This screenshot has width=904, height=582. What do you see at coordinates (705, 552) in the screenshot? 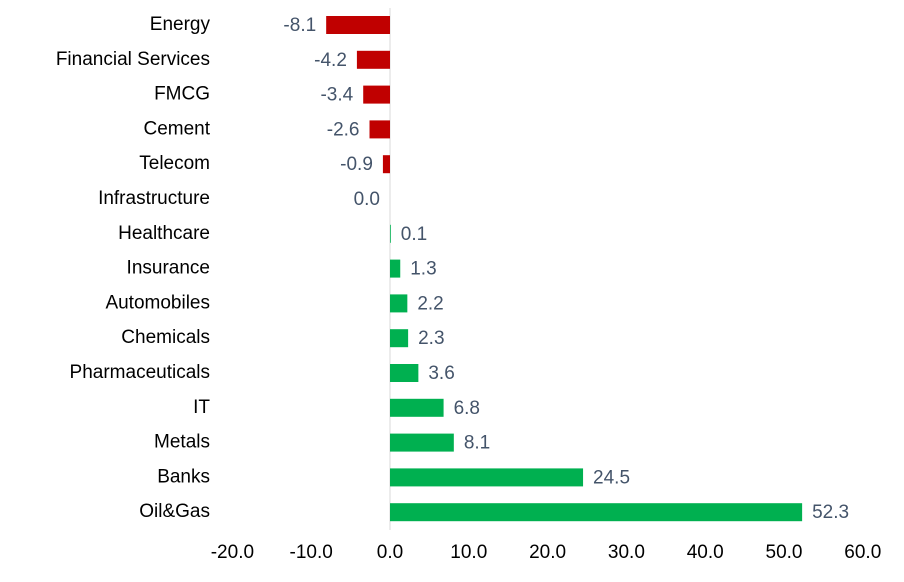
I see `x-tick-label: 40.0` at bounding box center [705, 552].